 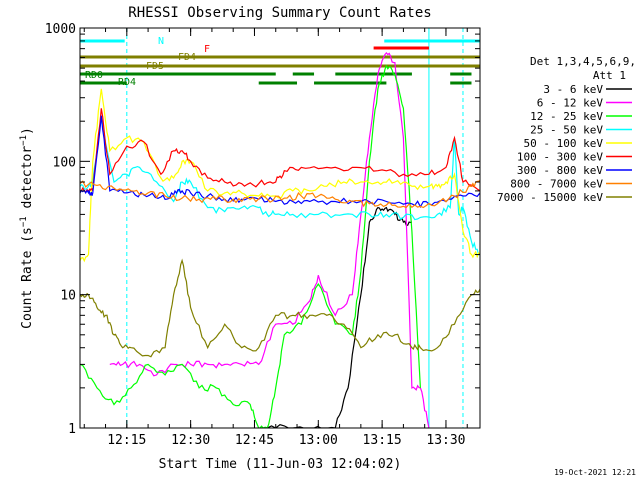 What do you see at coordinates (382, 440) in the screenshot?
I see `x-tick-label: 13:15` at bounding box center [382, 440].